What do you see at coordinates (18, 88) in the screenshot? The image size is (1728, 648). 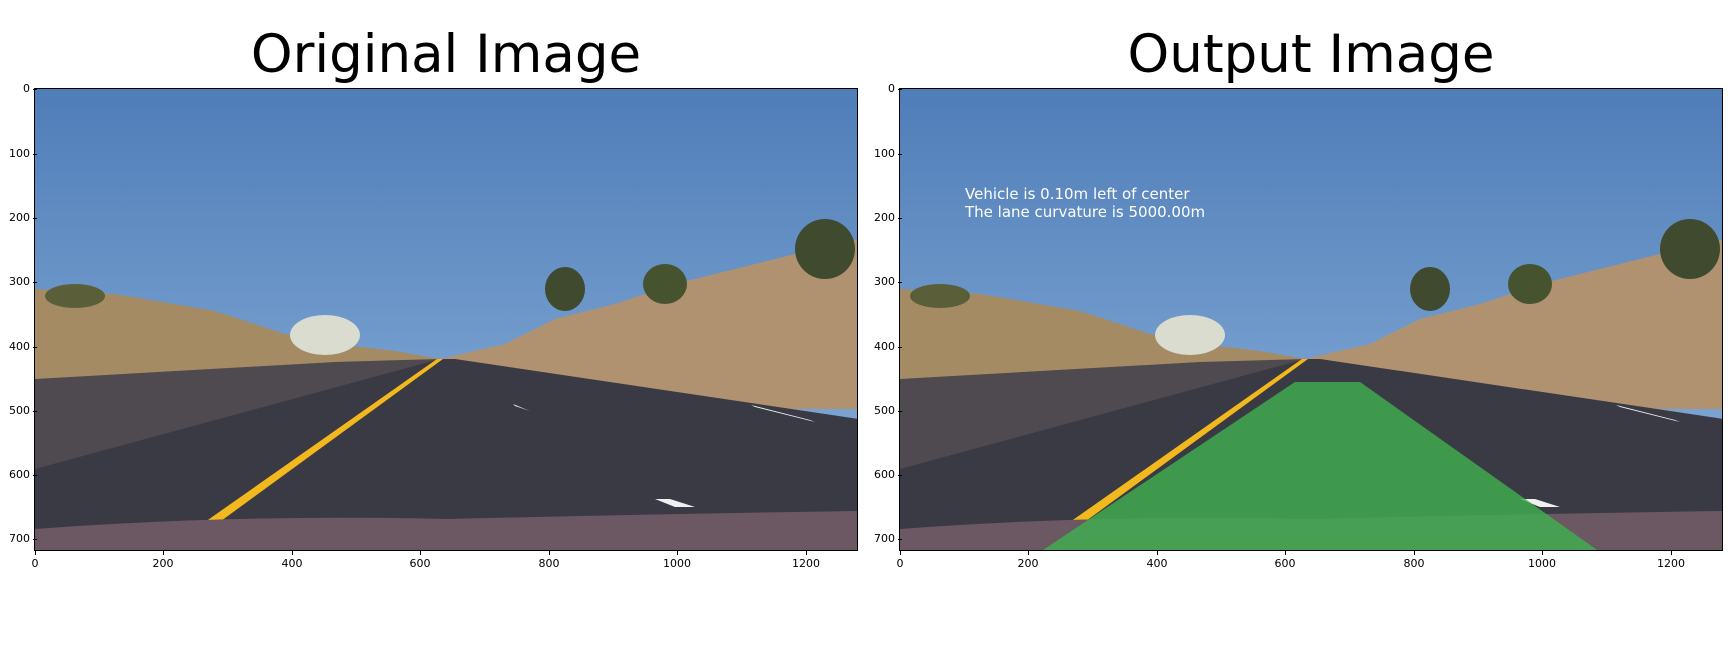 I see `left-ytick: 0` at bounding box center [18, 88].